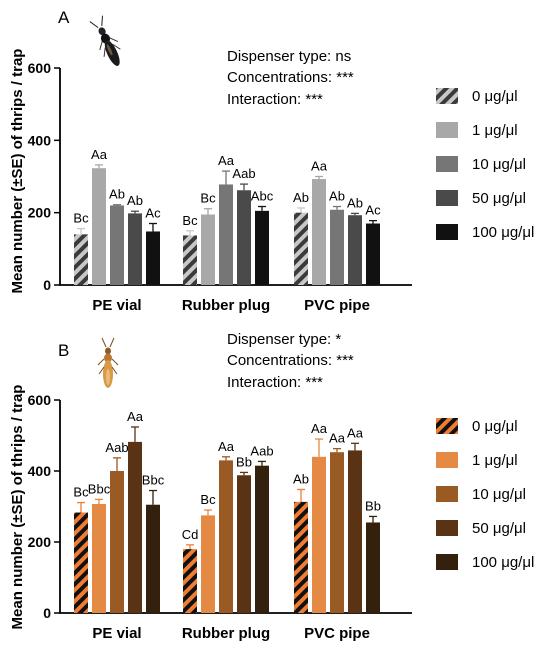  Describe the element at coordinates (63, 350) in the screenshot. I see `panel-b-label: B` at that location.